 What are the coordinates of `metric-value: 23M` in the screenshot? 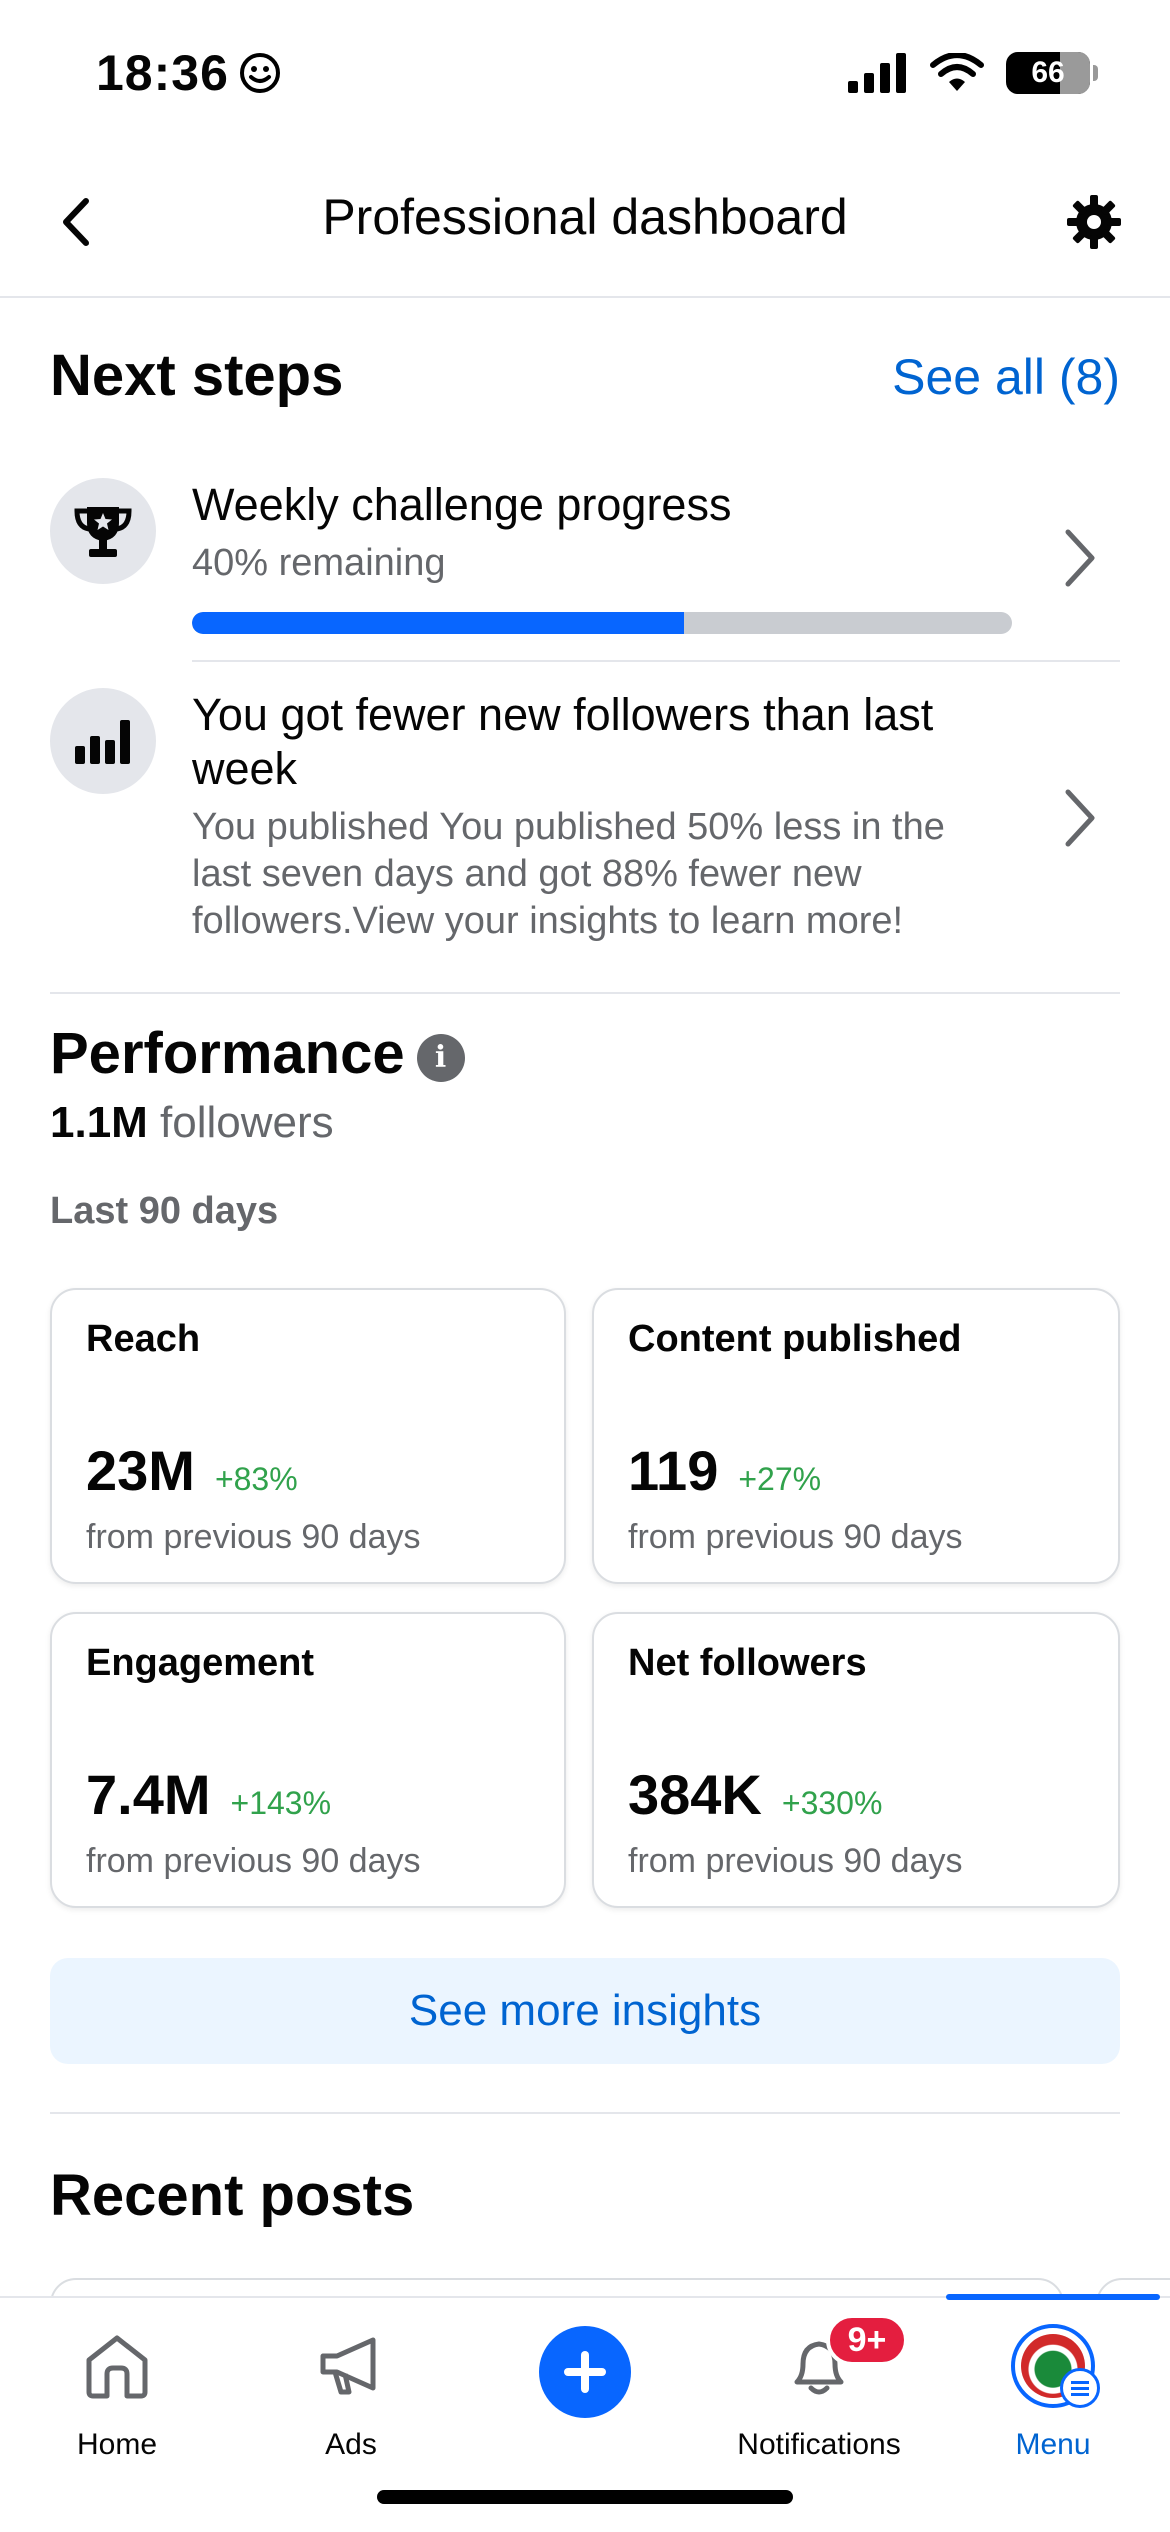 It's located at (140, 1470).